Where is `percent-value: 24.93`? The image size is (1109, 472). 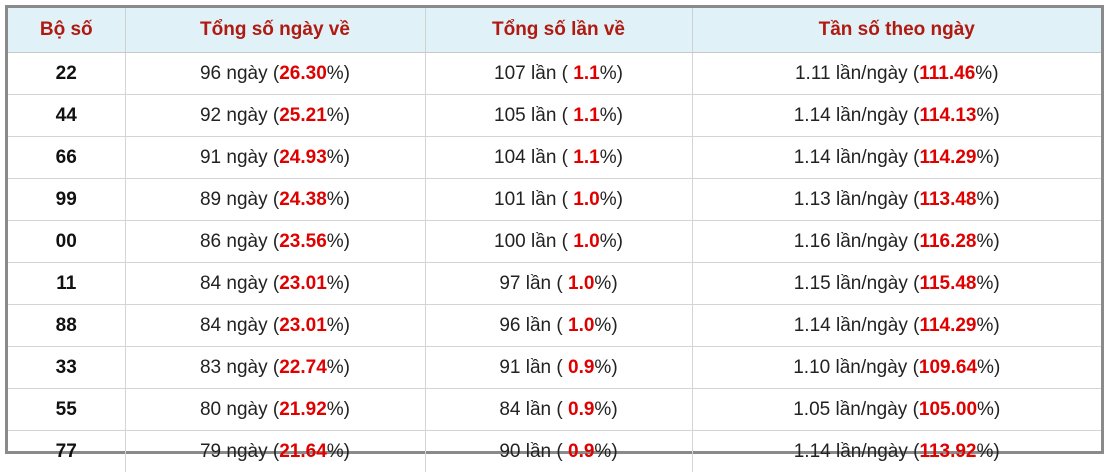
percent-value: 24.93 is located at coordinates (303, 157).